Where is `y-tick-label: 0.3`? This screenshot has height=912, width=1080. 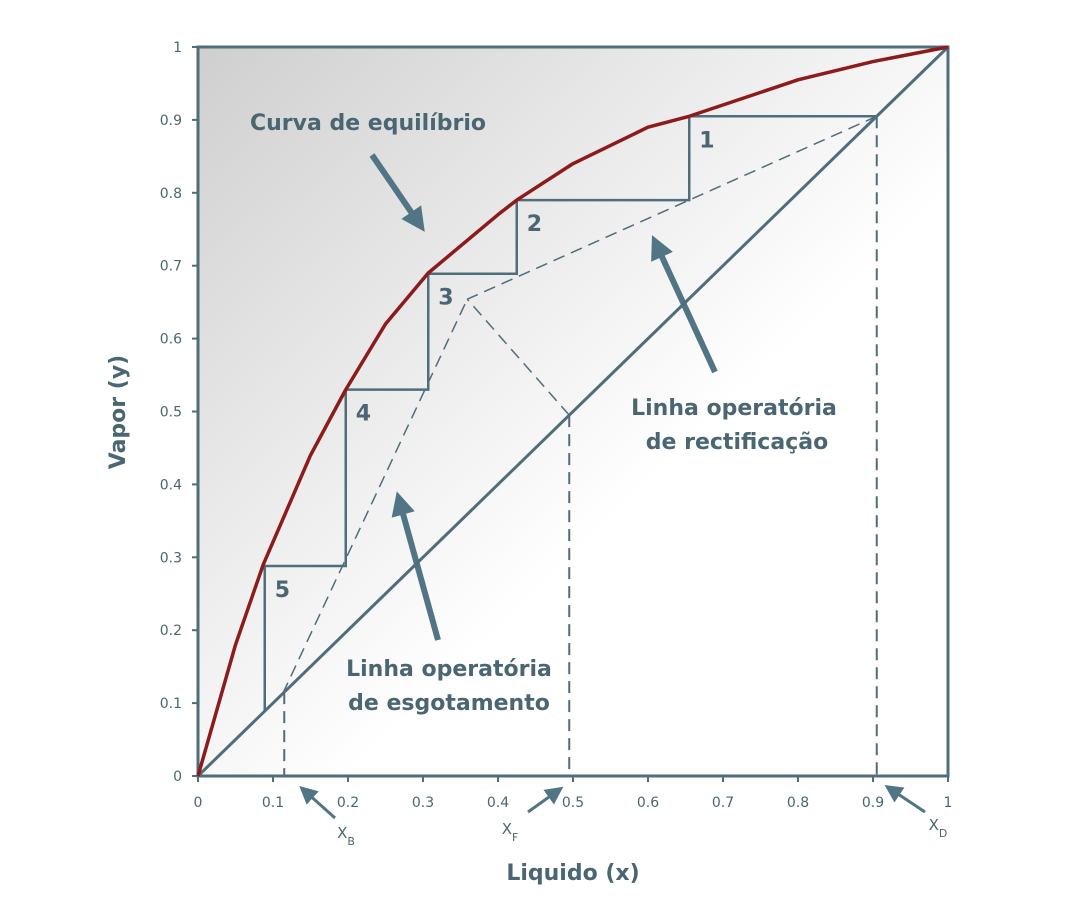 y-tick-label: 0.3 is located at coordinates (171, 558).